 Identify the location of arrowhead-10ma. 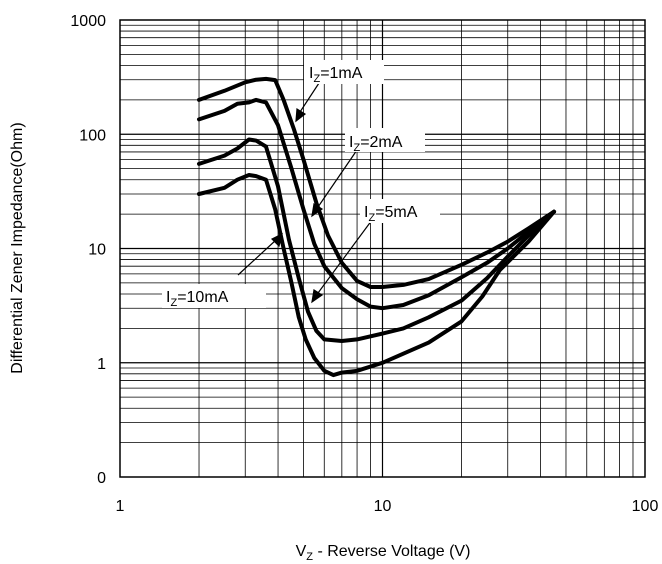
(276, 240).